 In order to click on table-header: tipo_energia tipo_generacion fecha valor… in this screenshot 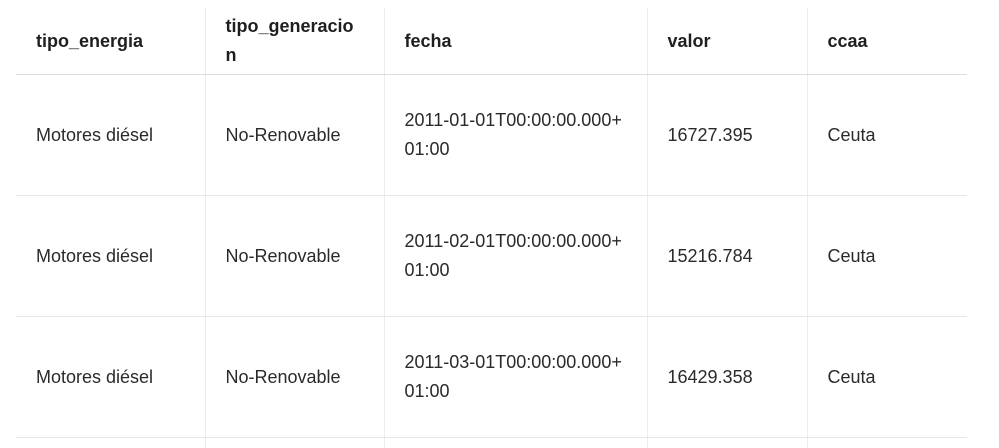, I will do `click(491, 41)`.